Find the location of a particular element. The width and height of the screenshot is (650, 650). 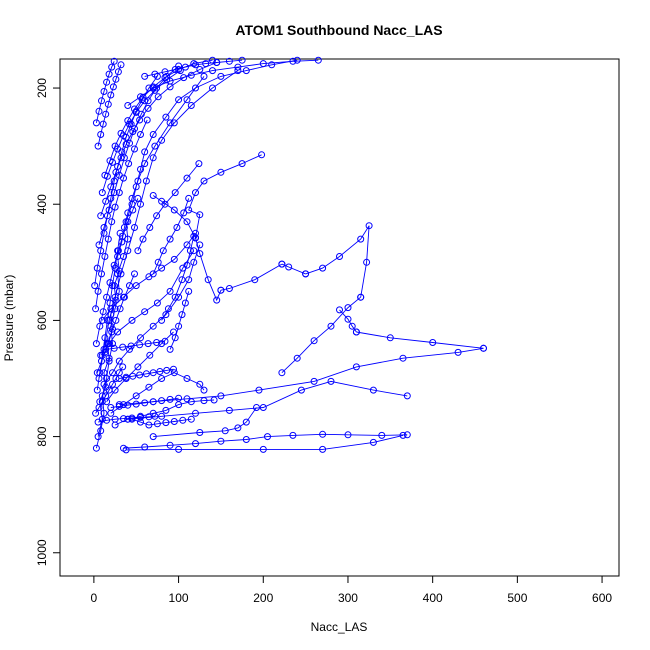

y-tick-label: 400 is located at coordinates (42, 204).